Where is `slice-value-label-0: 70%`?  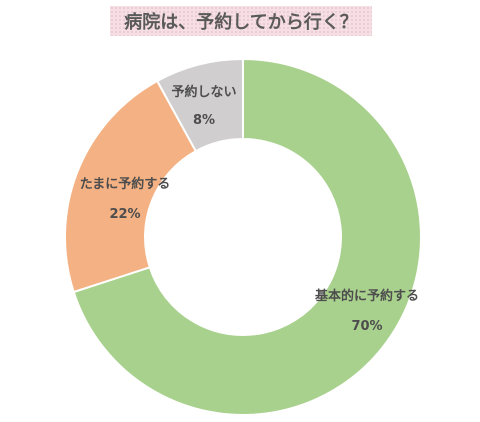
slice-value-label-0: 70% is located at coordinates (366, 326).